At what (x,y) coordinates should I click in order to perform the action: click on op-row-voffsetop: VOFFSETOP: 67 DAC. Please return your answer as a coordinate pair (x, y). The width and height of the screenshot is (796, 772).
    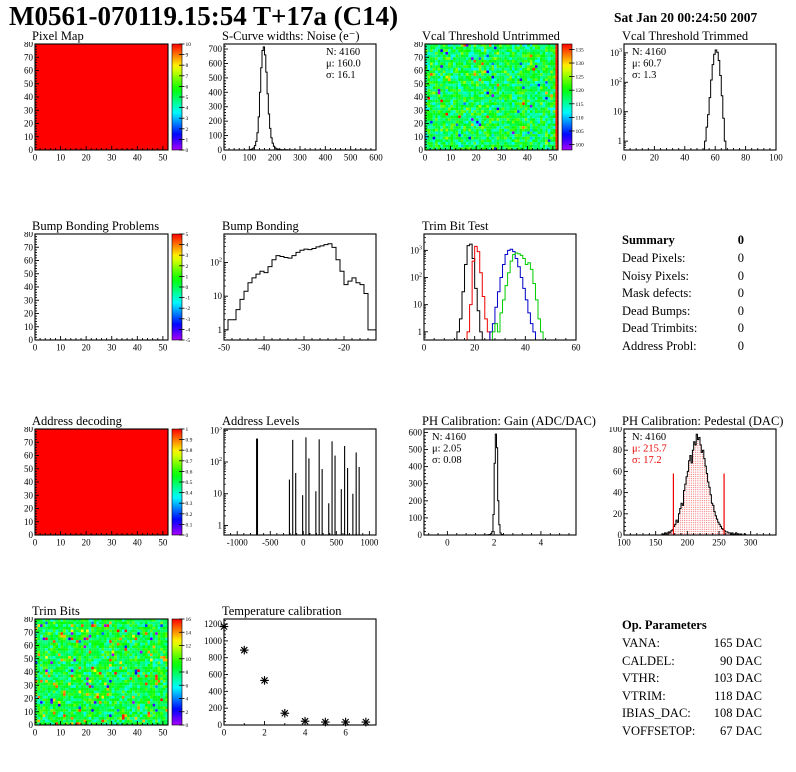
    Looking at the image, I should click on (692, 731).